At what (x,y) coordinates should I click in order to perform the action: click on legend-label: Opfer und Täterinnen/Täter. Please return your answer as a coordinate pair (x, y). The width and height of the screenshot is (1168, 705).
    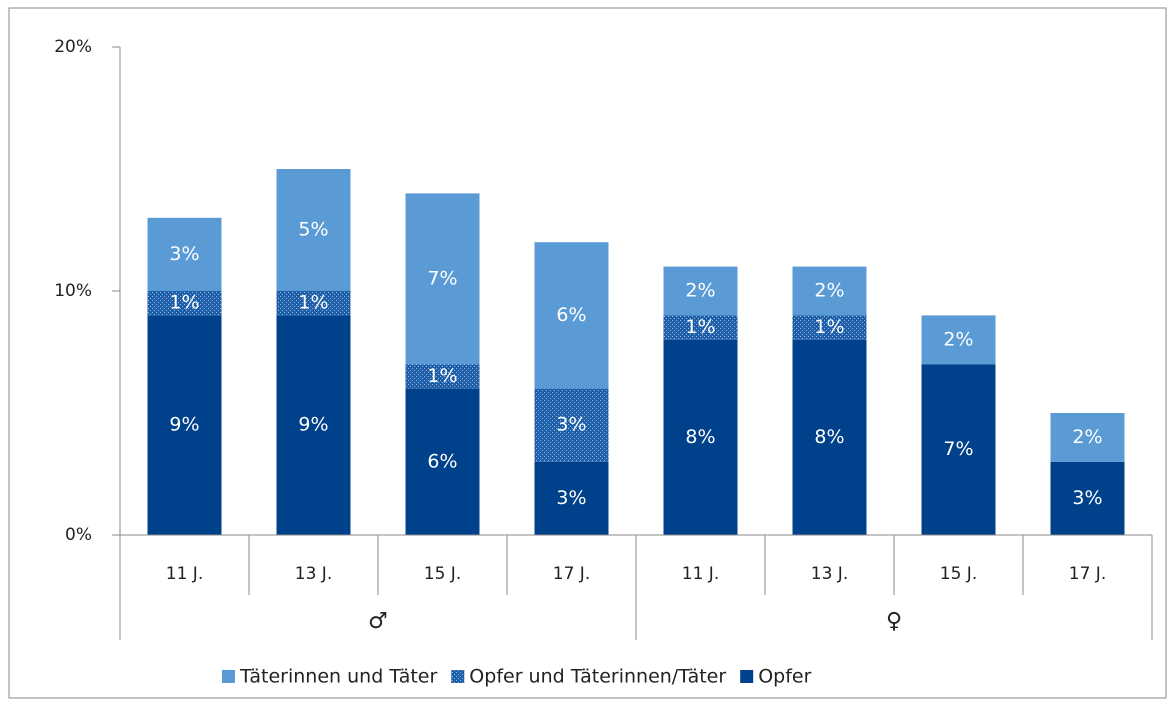
    Looking at the image, I should click on (597, 677).